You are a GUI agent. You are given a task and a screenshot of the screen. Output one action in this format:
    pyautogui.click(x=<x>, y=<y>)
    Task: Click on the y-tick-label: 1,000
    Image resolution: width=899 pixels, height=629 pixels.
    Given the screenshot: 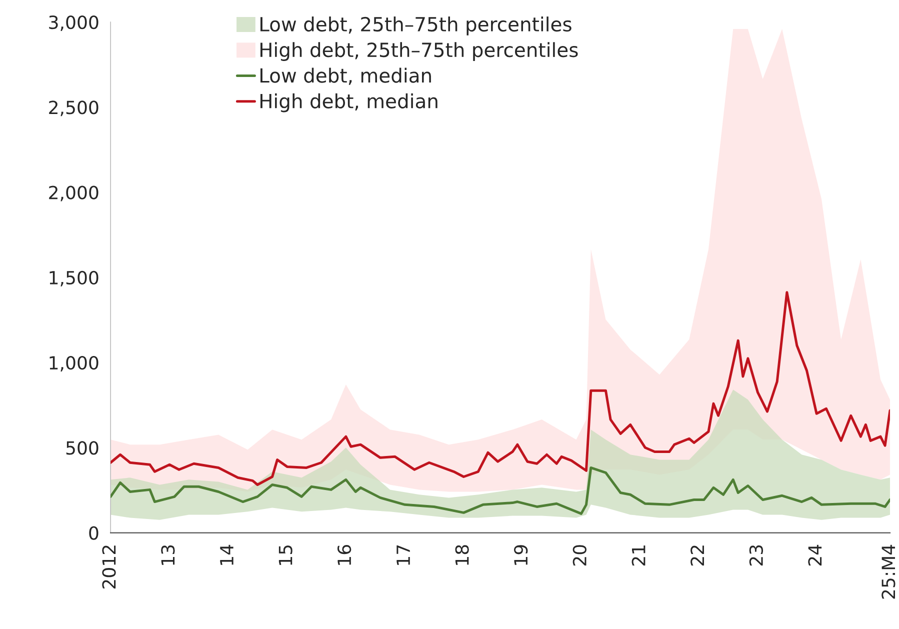 What is the action you would take?
    pyautogui.click(x=74, y=364)
    